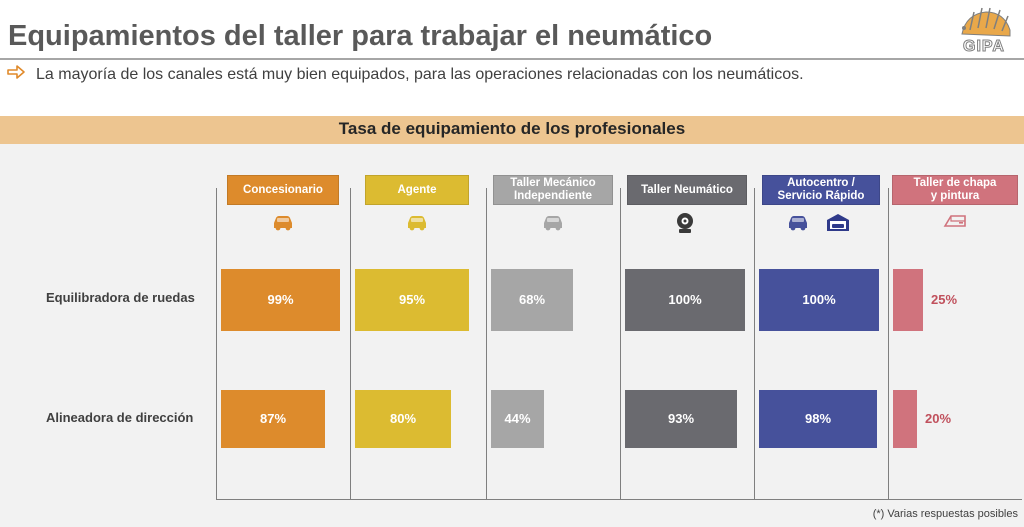 This screenshot has width=1024, height=527. What do you see at coordinates (687, 190) in the screenshot?
I see `column-header-taller-neumatico: Taller Neumático` at bounding box center [687, 190].